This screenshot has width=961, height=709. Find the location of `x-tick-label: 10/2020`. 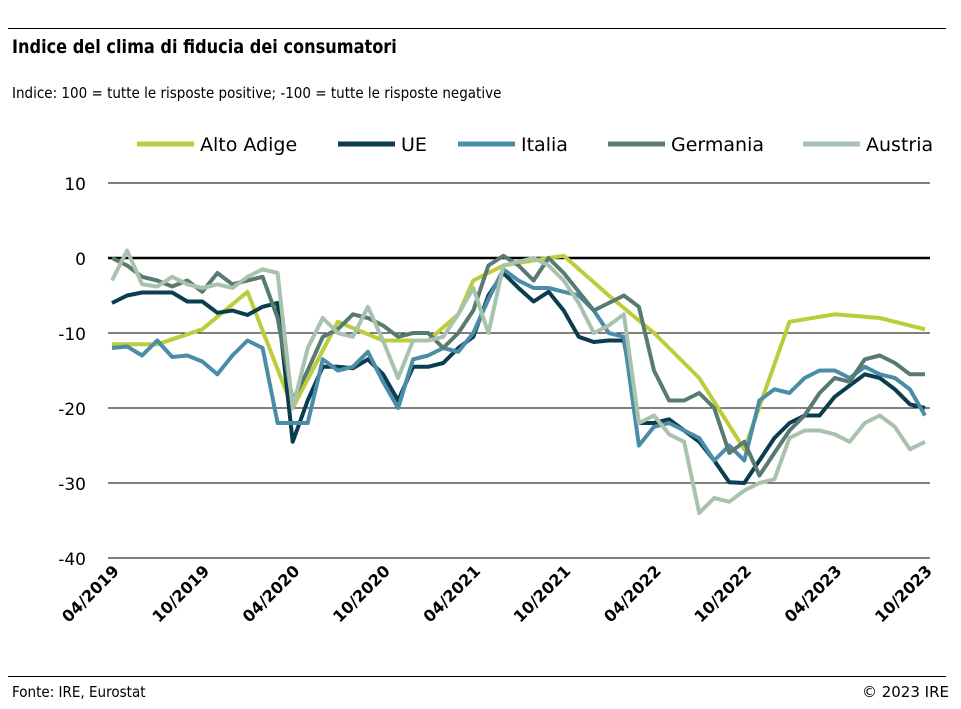

x-tick-label: 10/2020 is located at coordinates (361, 593).